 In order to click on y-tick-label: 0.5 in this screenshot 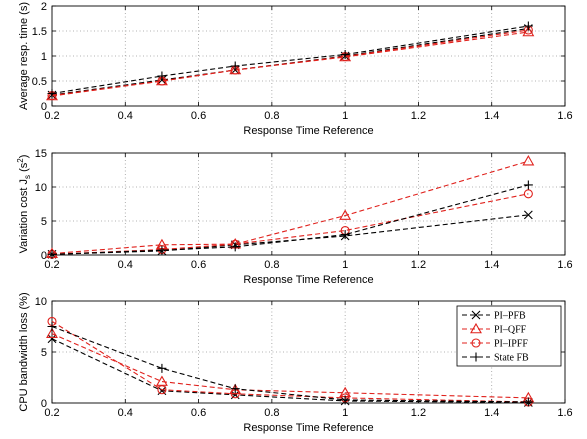, I will do `click(39, 82)`.